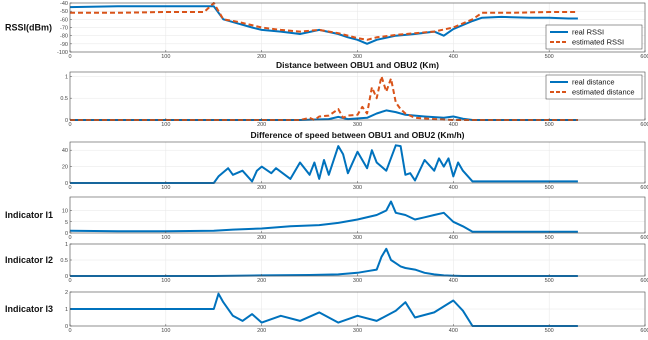 This screenshot has height=340, width=648. I want to click on y-tick-label: -40, so click(64, 4).